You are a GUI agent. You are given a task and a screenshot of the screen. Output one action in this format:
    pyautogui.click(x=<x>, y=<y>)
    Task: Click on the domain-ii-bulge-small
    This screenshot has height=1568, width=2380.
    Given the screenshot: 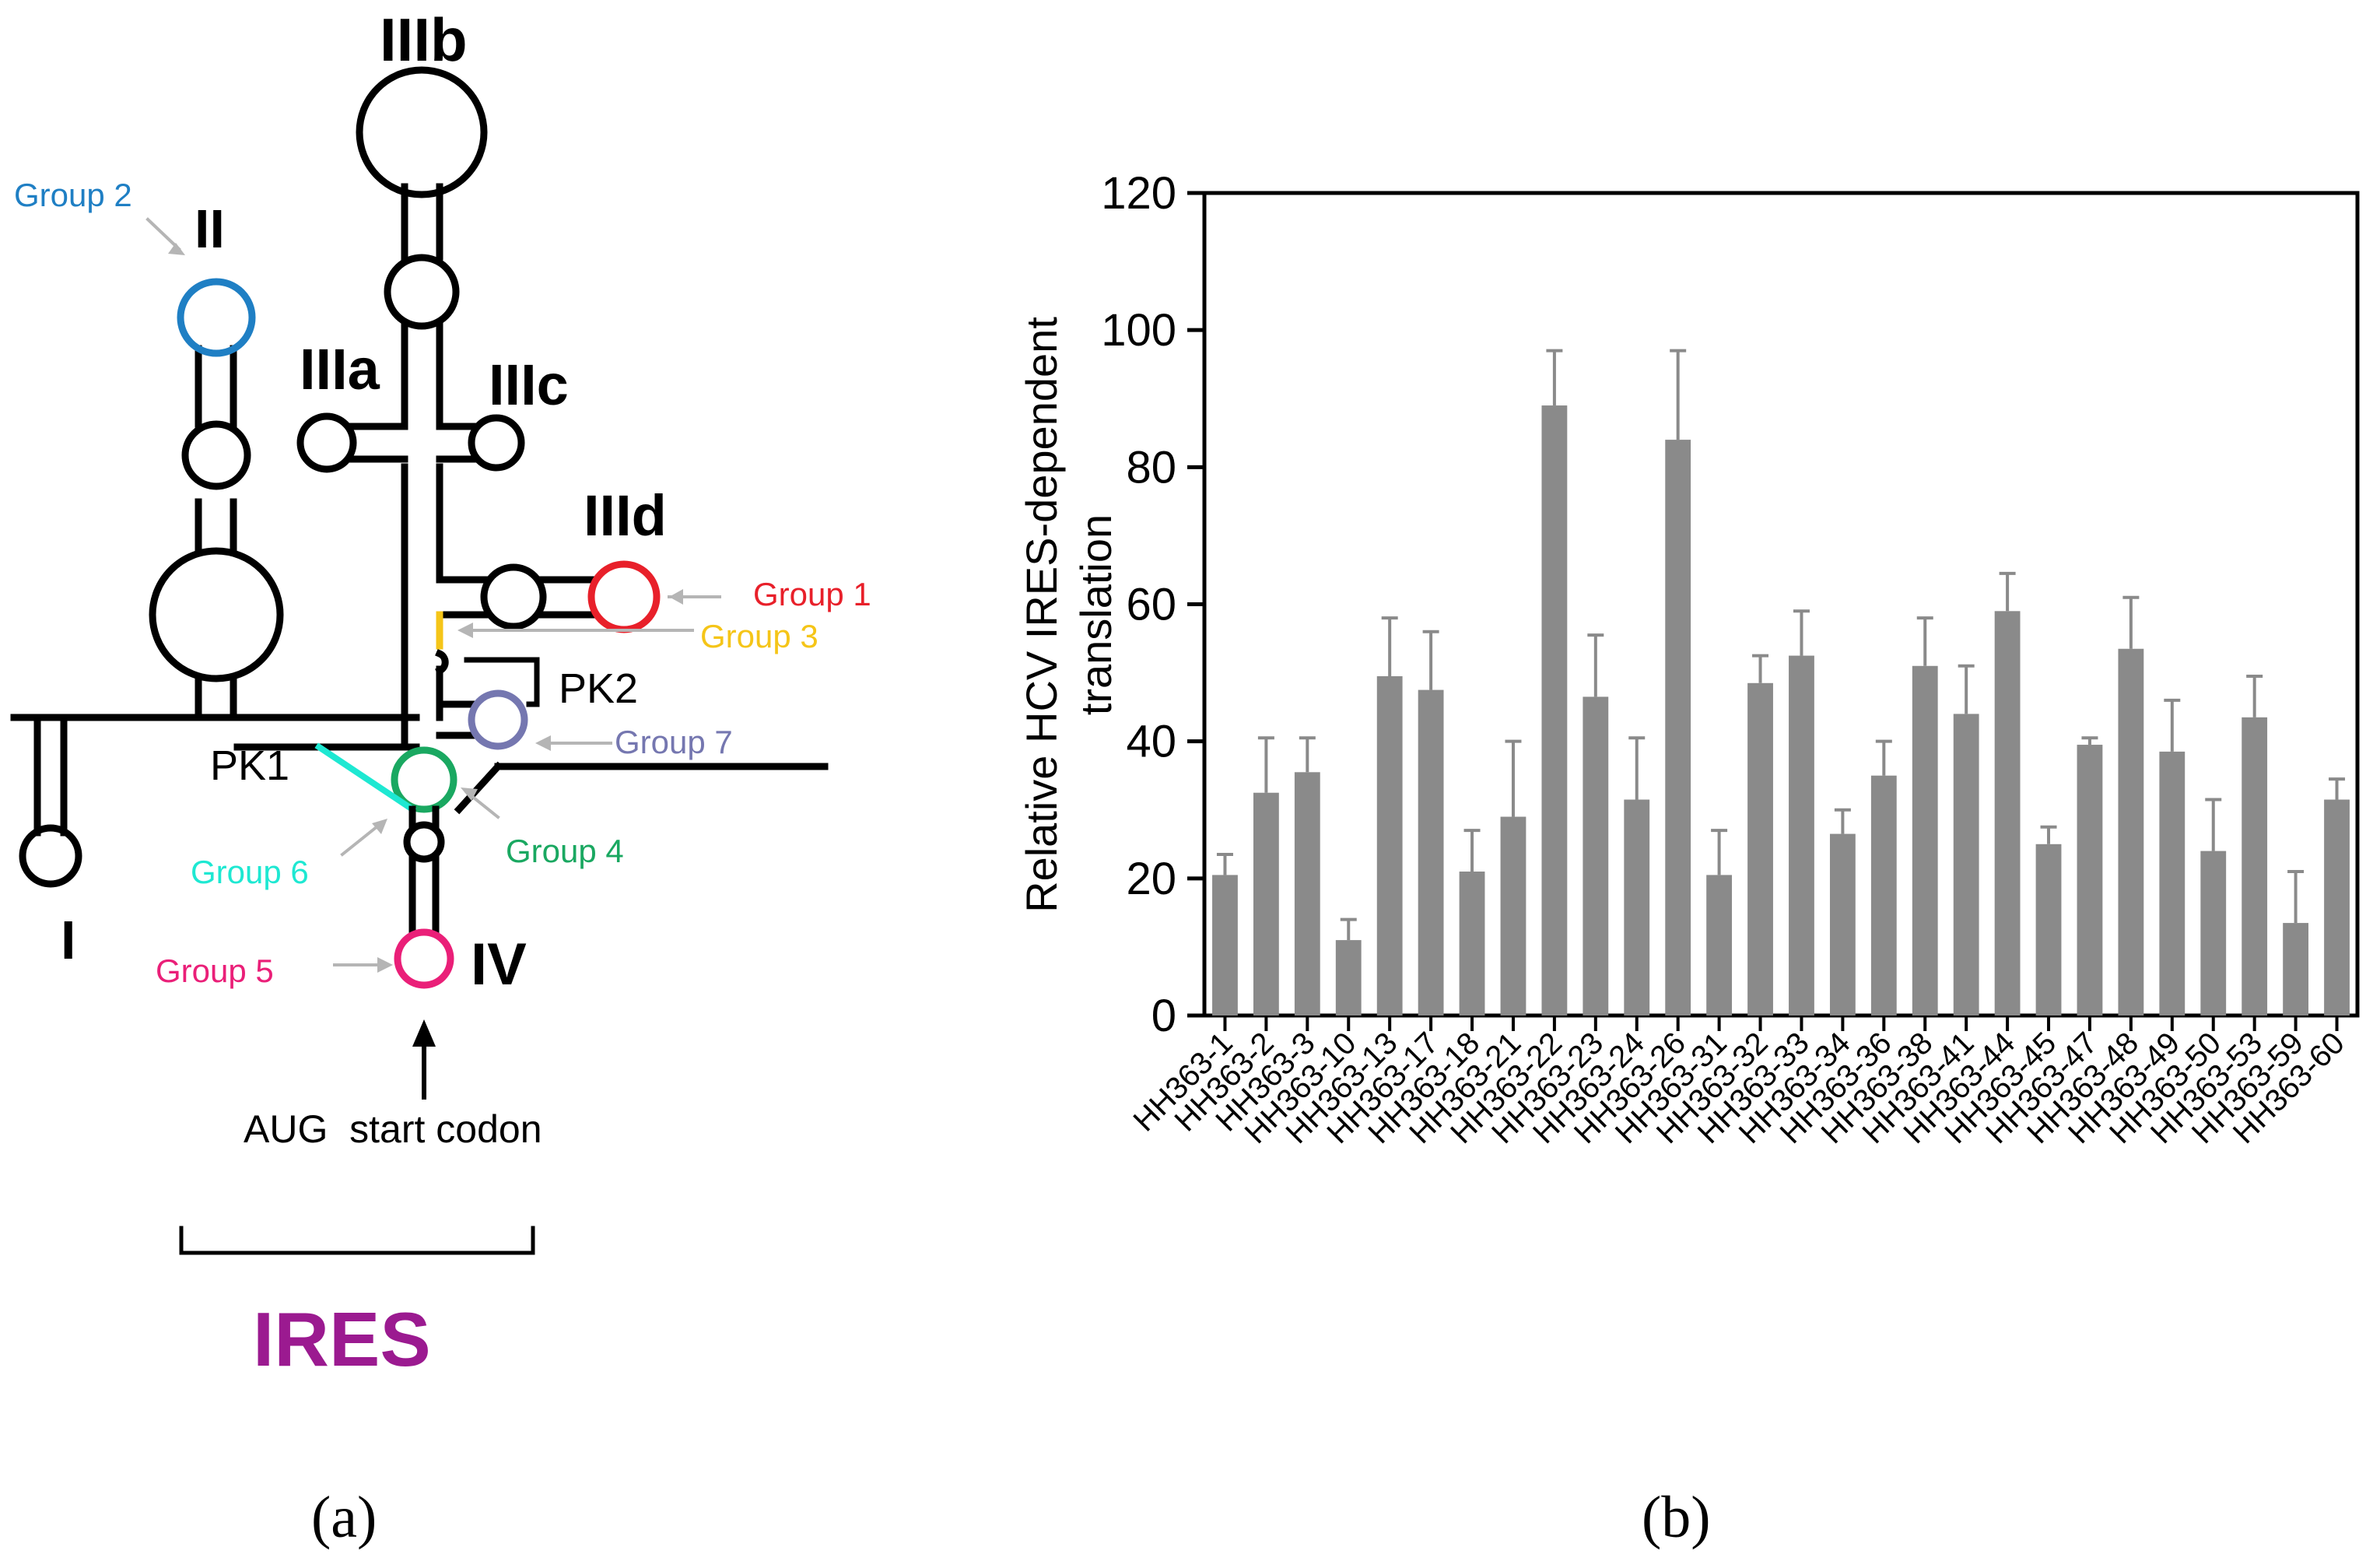 What is the action you would take?
    pyautogui.click(x=216, y=455)
    